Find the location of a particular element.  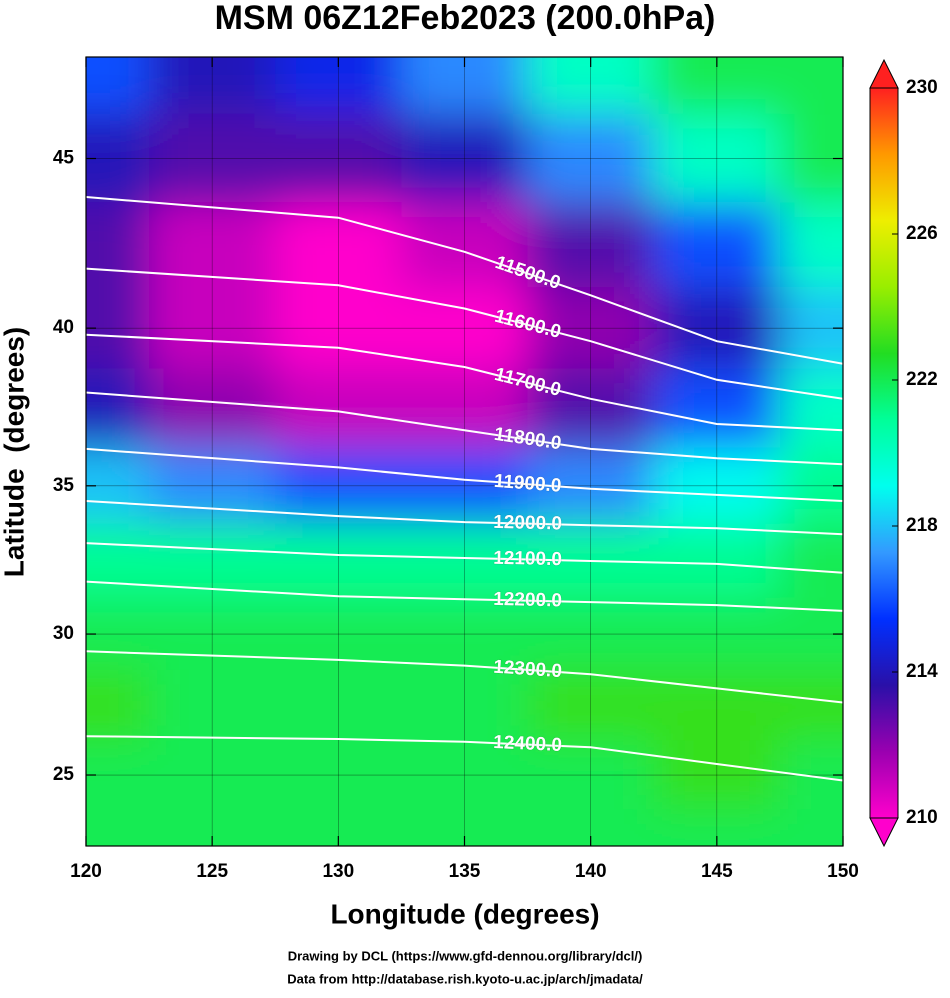

x-tick-label: 125 is located at coordinates (212, 871).